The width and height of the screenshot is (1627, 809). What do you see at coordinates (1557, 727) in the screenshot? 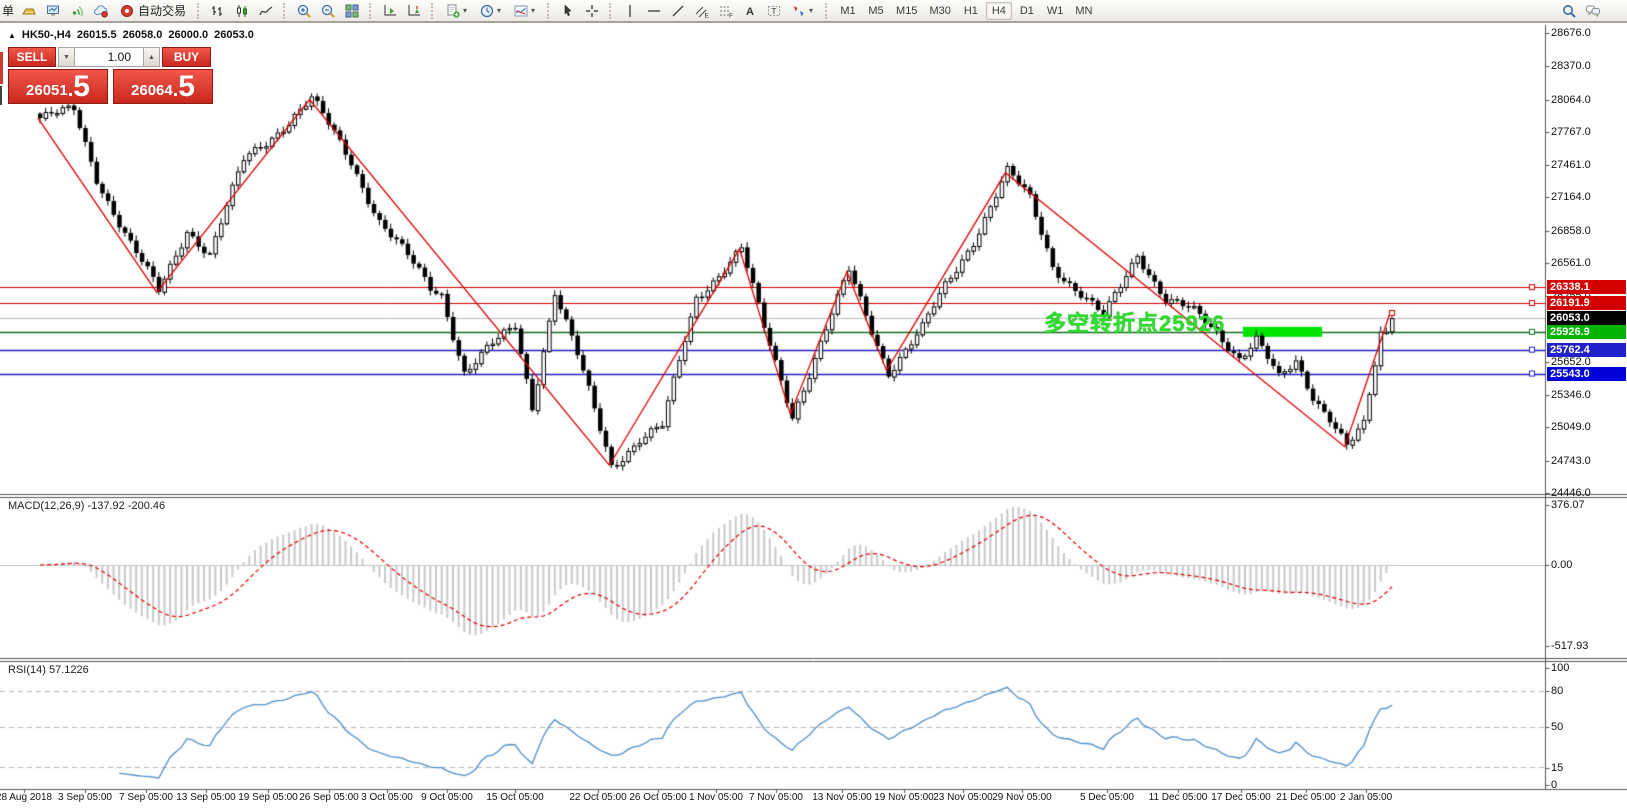
I see `rsi-axis-tick: 50` at bounding box center [1557, 727].